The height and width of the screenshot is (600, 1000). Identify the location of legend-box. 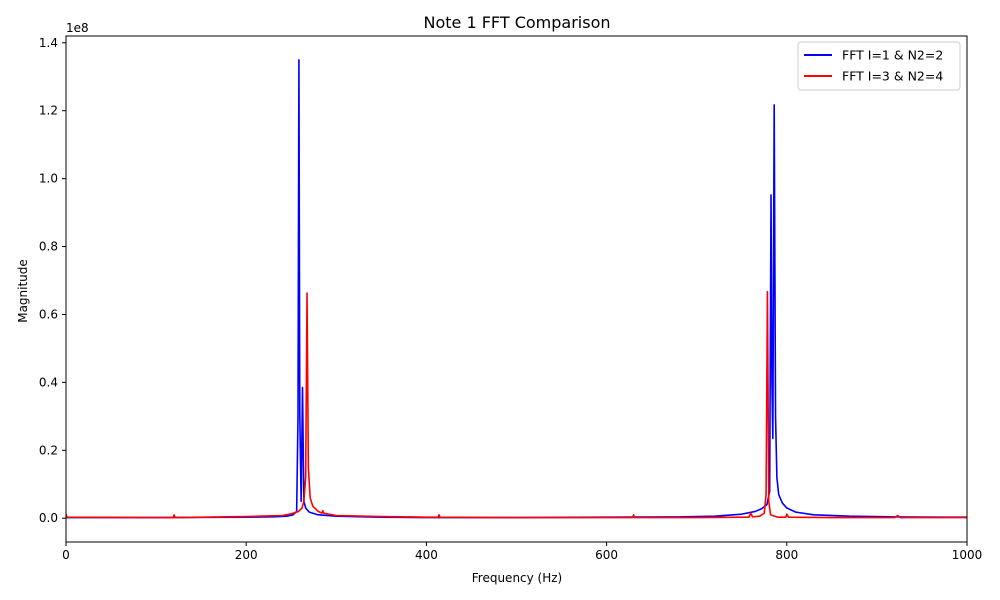
(879, 66).